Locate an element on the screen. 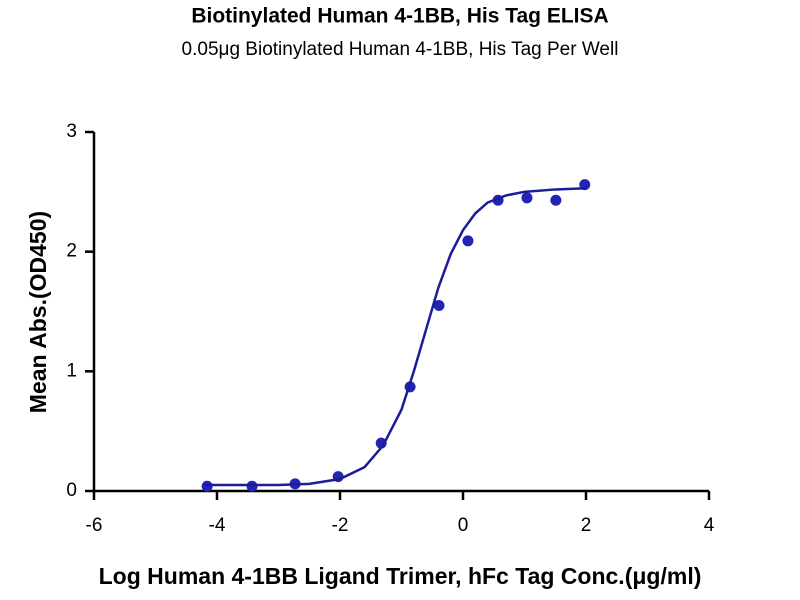 The image size is (800, 600). x-tick-label: 4 is located at coordinates (709, 525).